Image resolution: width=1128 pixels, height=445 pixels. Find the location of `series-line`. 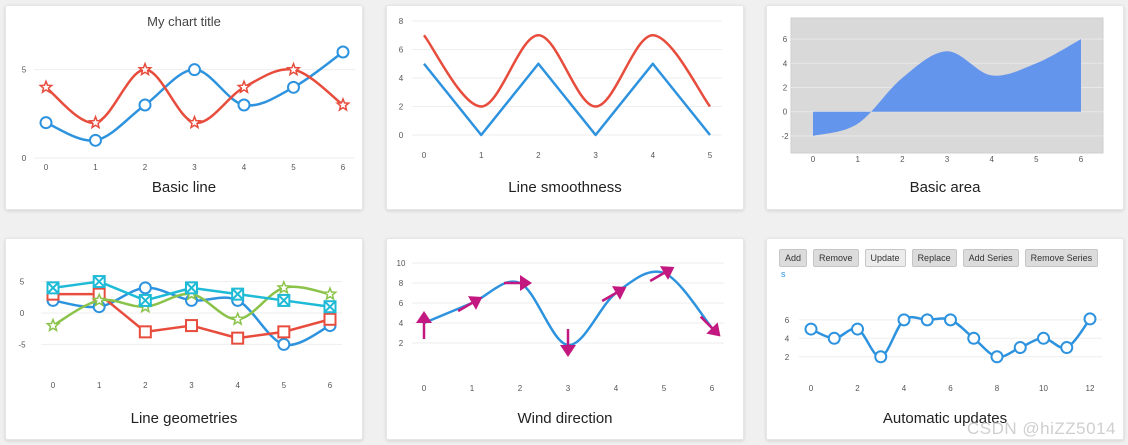

series-line is located at coordinates (567, 99).